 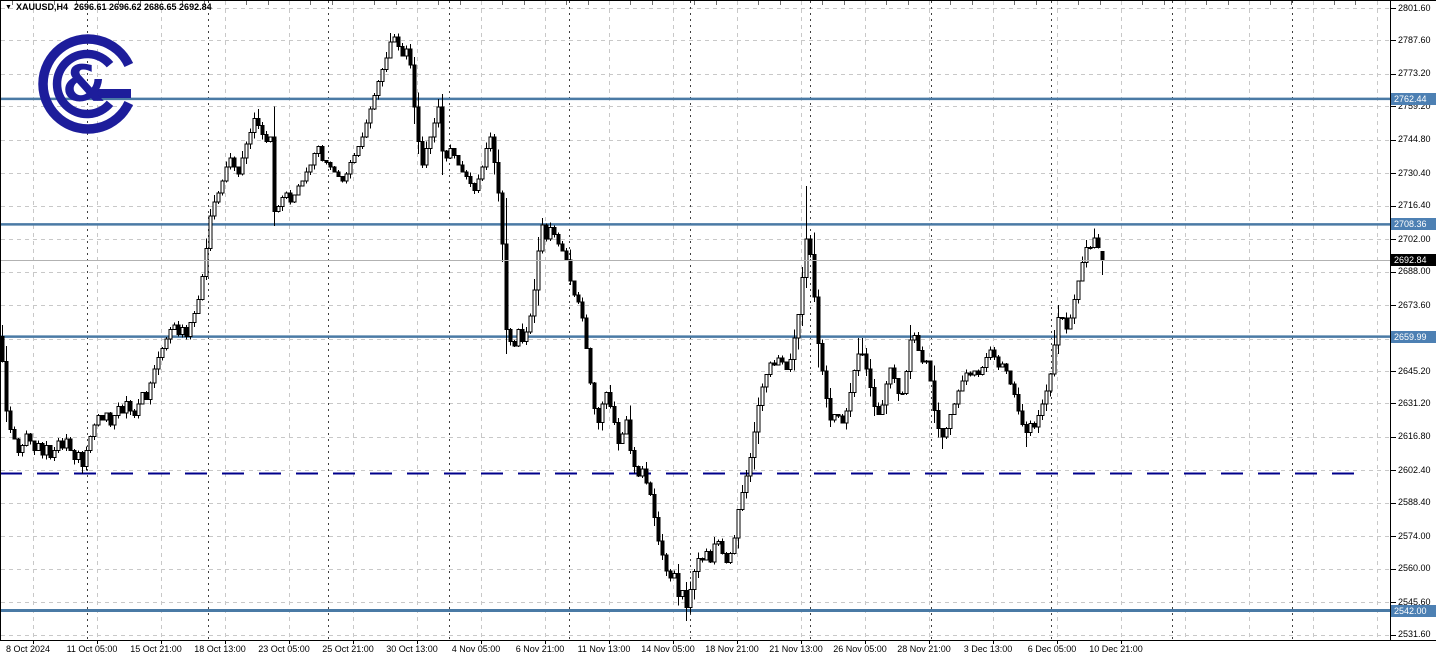 I want to click on y-tick-label: 2787.60, so click(x=1414, y=40).